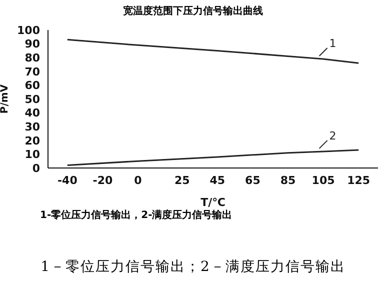  What do you see at coordinates (193, 267) in the screenshot?
I see `text: 1－零位压力信号输出；2－满度压力信号输出` at bounding box center [193, 267].